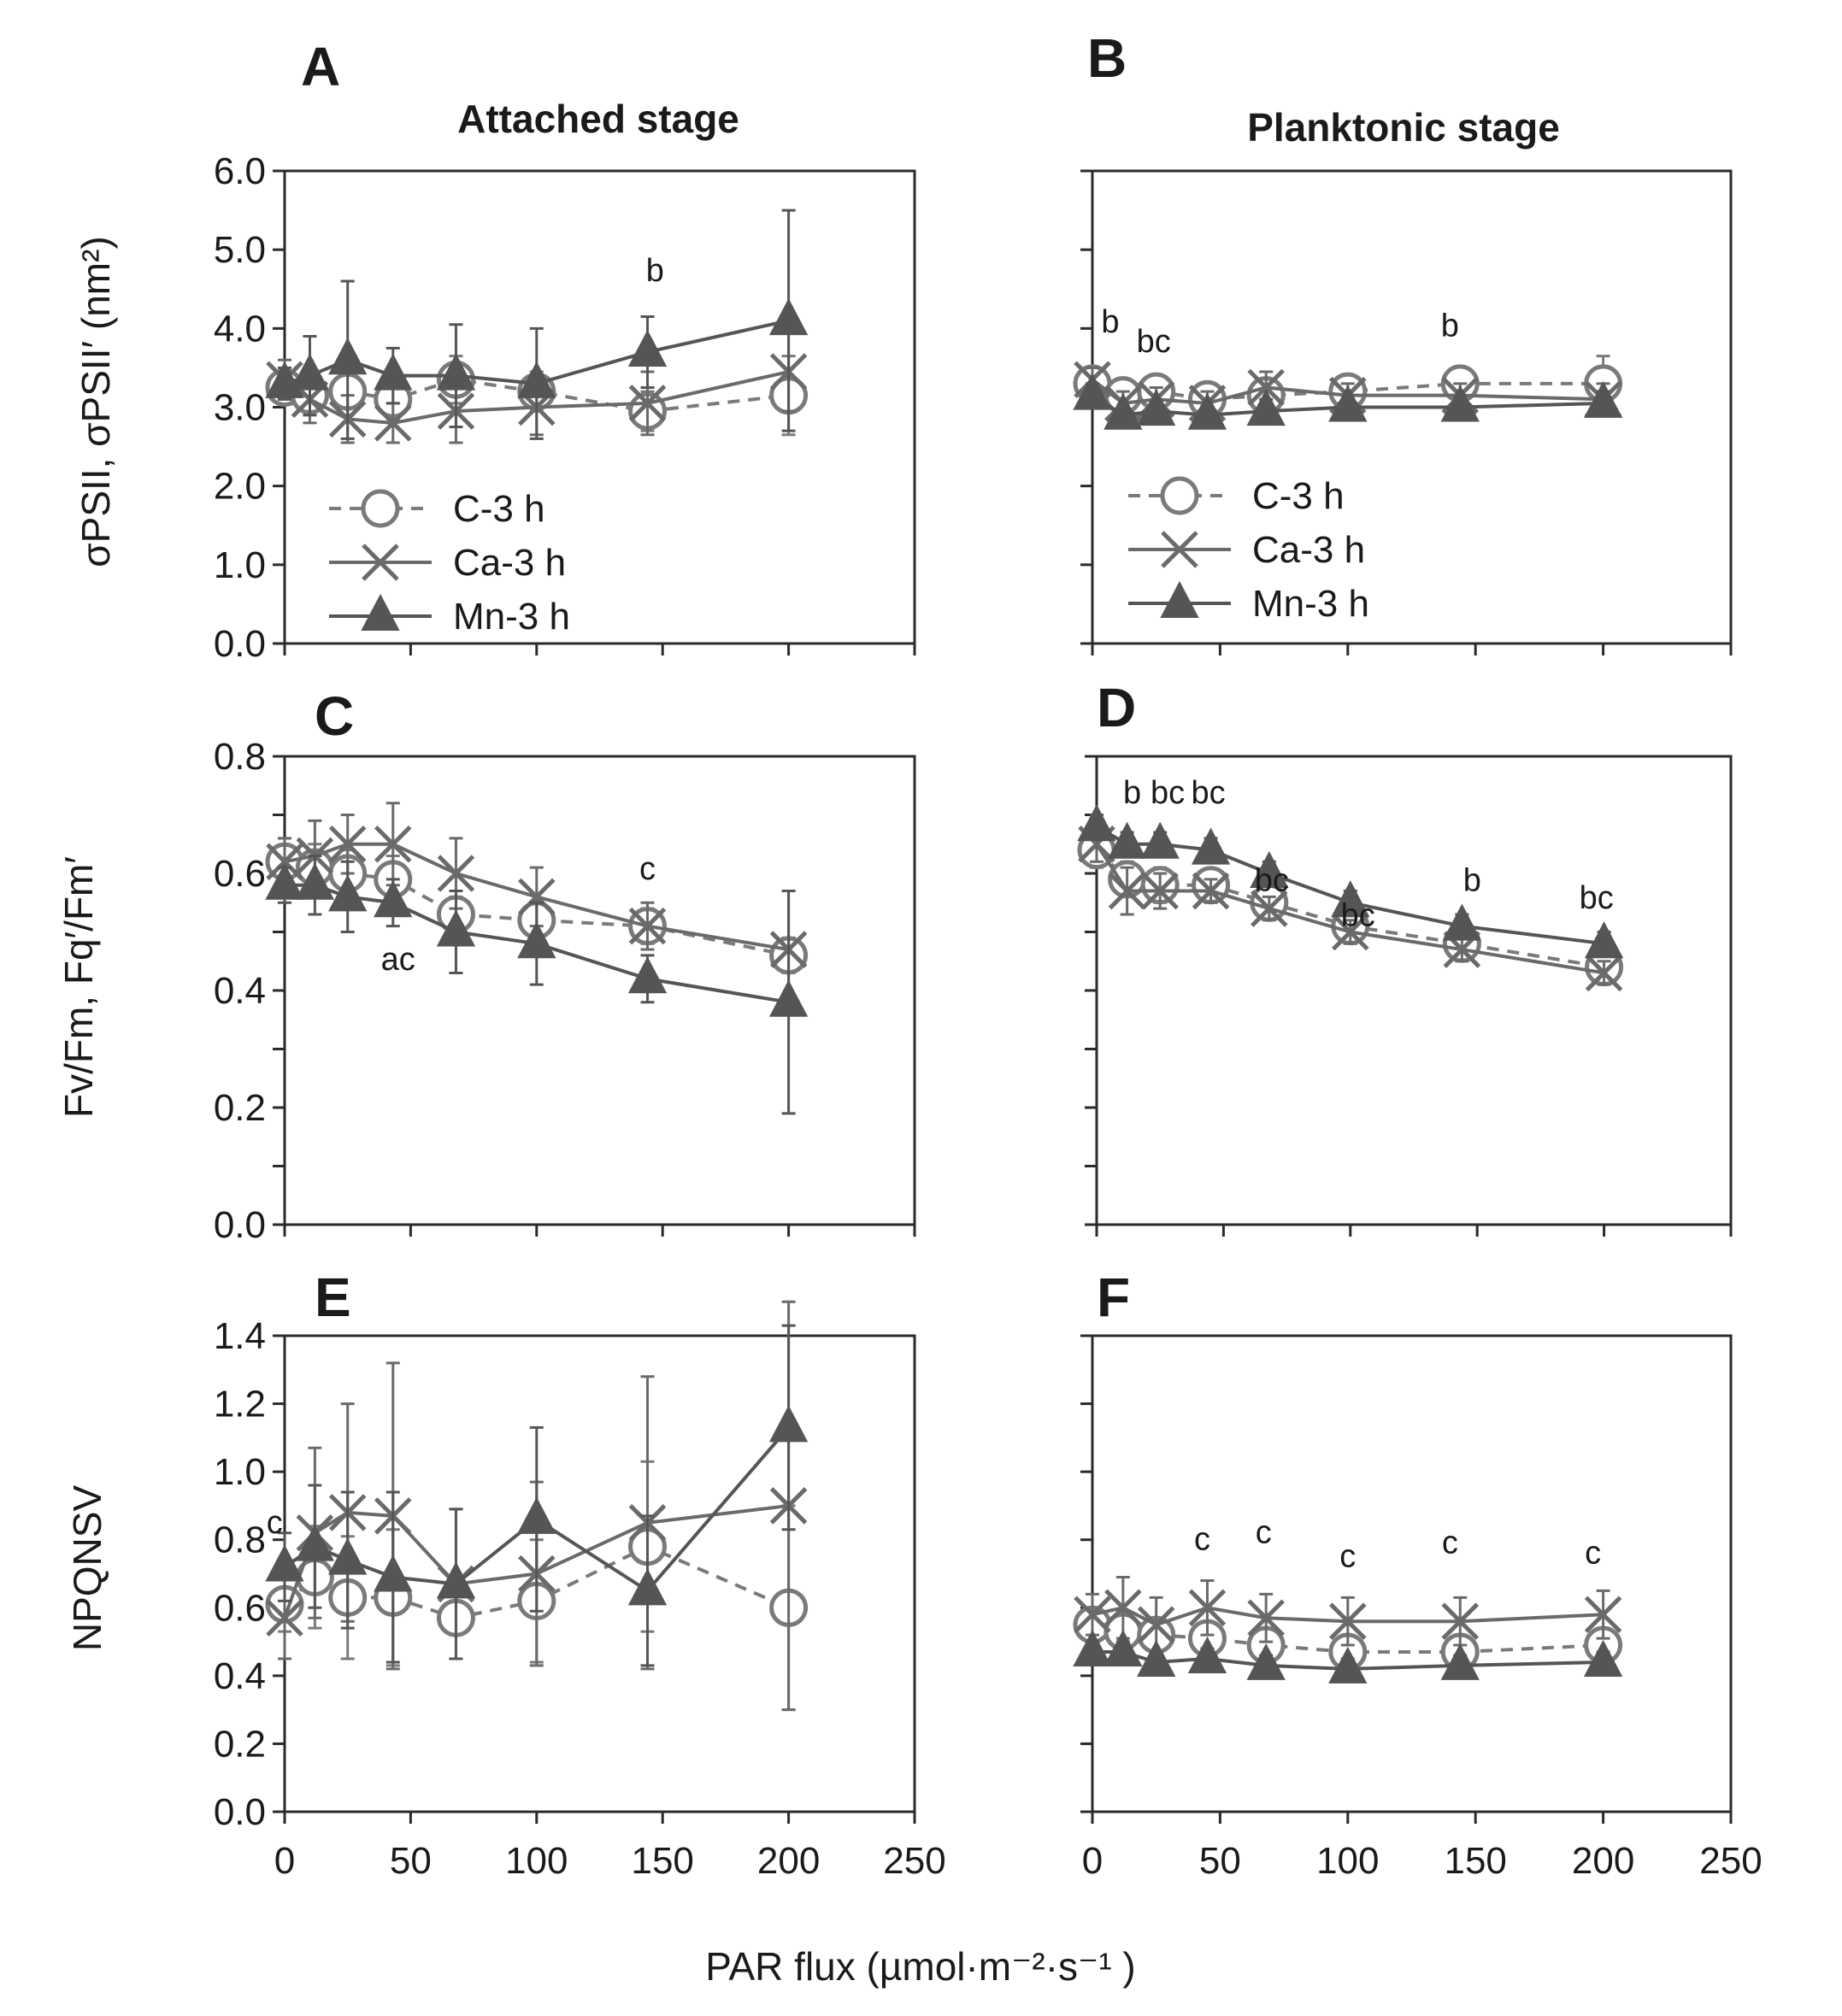 The image size is (1842, 2016). I want to click on panel-c: C 0.0 0.2 0.4 0.6 0.8 Fv/Fm, Fq′/Fm′ ac c, so click(486, 965).